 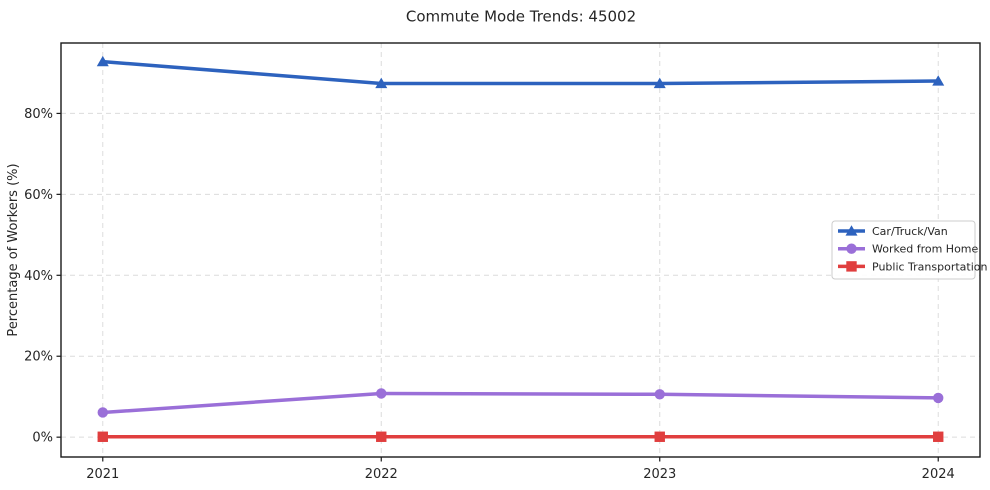 What do you see at coordinates (930, 266) in the screenshot?
I see `legend-label-public-transportation: Public Transportation` at bounding box center [930, 266].